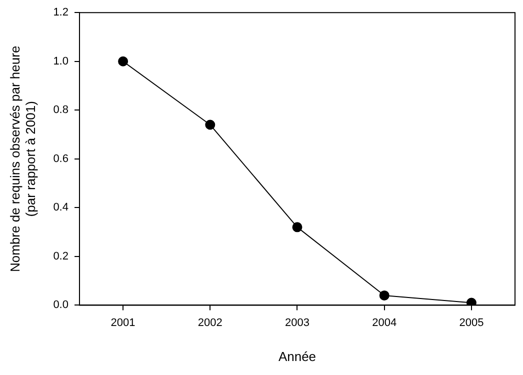 The width and height of the screenshot is (523, 375). I want to click on y-tick-label: 0.4, so click(60, 208).